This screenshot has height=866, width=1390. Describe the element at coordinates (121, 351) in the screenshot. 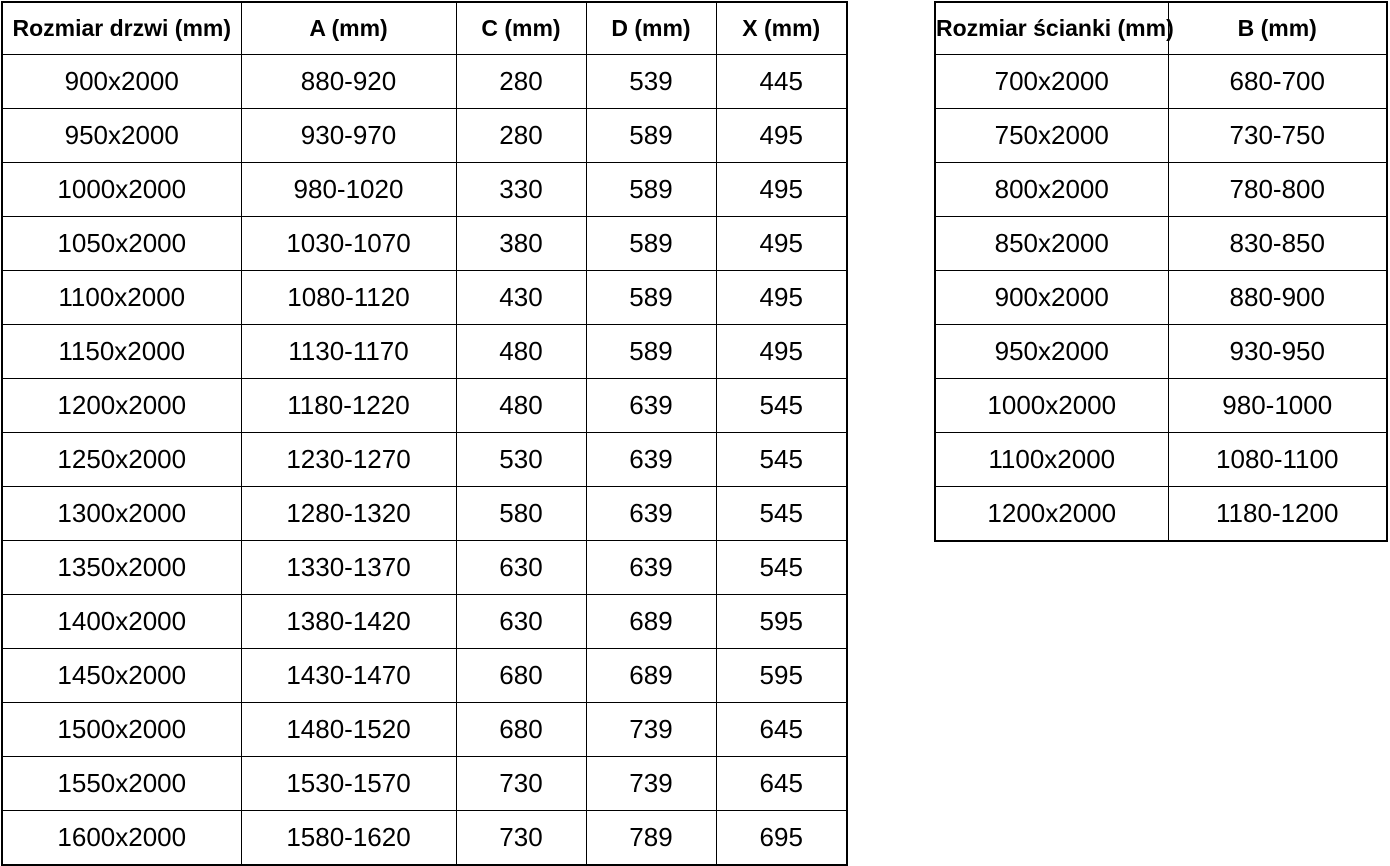

I see `table-cell: 1150x2000` at that location.